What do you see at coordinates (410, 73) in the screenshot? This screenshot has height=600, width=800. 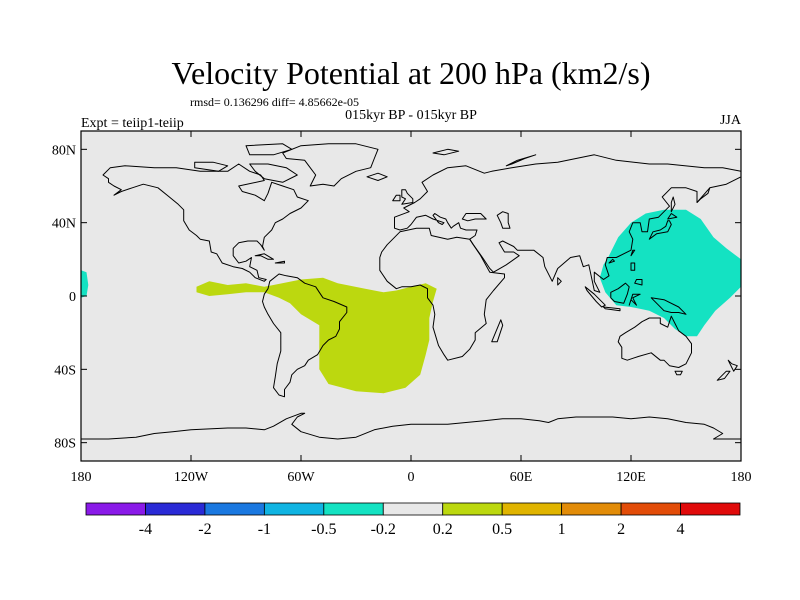 I see `map-title: Velocity Potential at 200 hPa (km2/s)` at bounding box center [410, 73].